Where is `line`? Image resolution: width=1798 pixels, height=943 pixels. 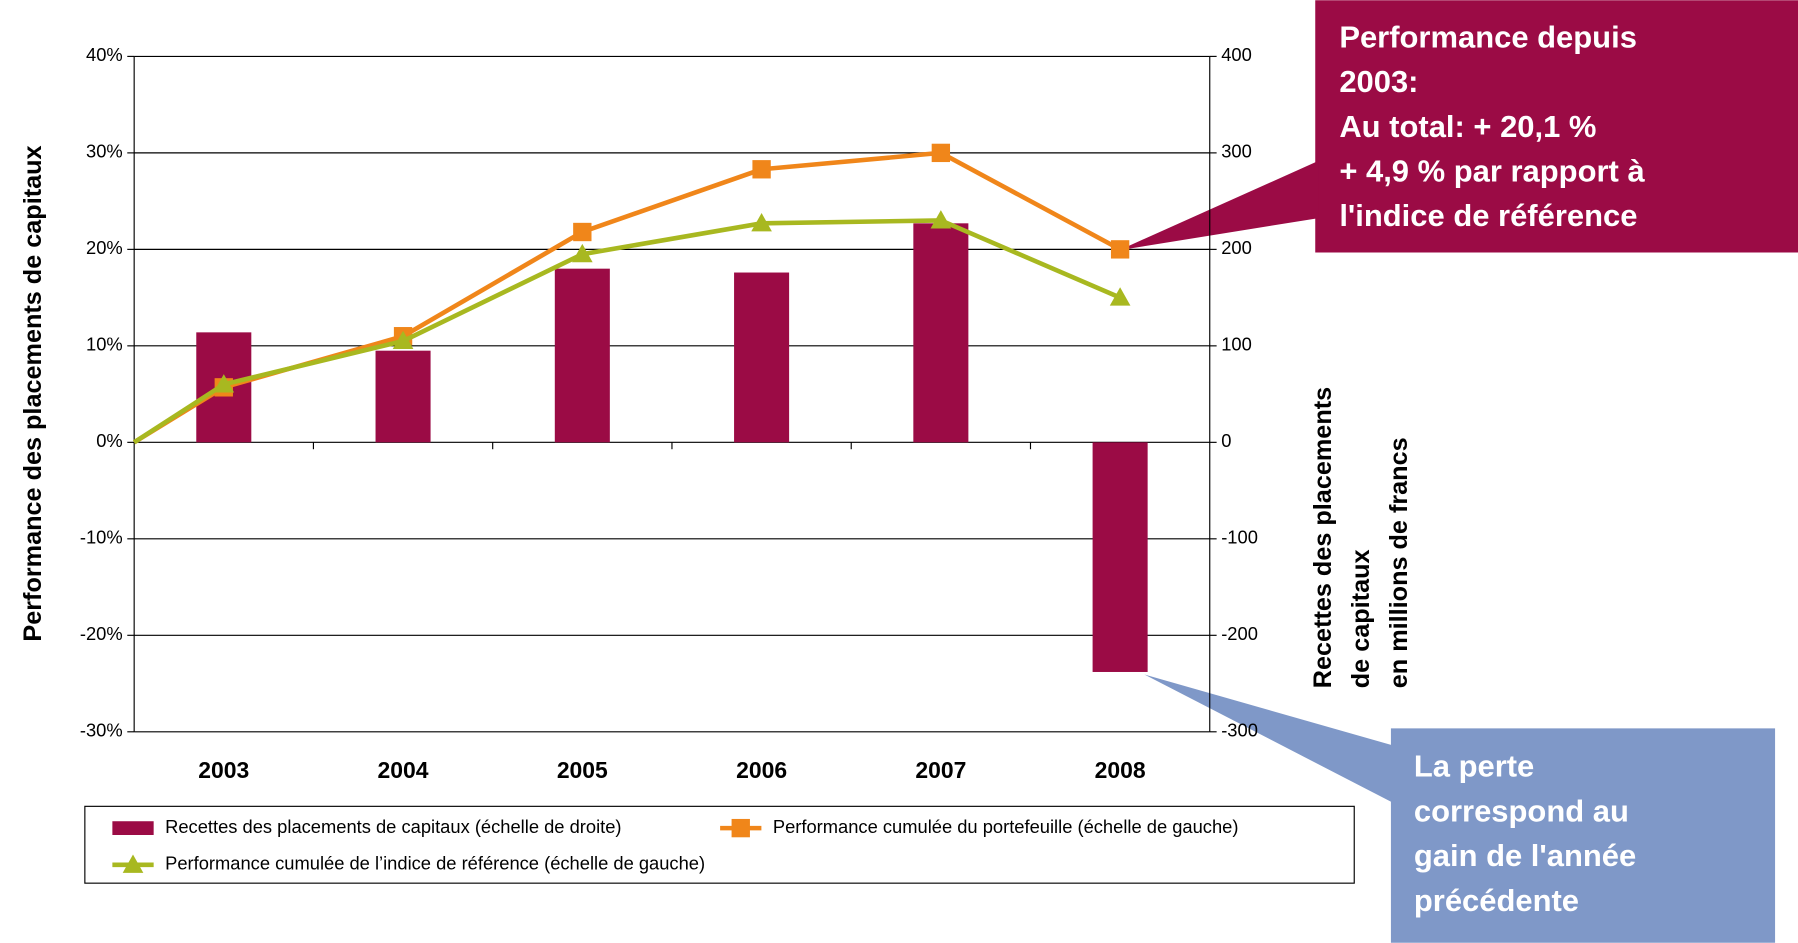
line is located at coordinates (627, 331).